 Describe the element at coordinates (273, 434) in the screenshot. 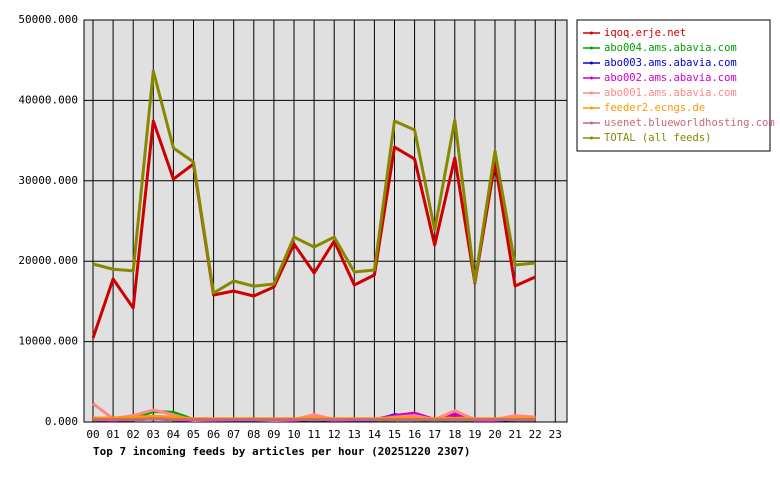

I see `x-tick-label: 09` at that location.